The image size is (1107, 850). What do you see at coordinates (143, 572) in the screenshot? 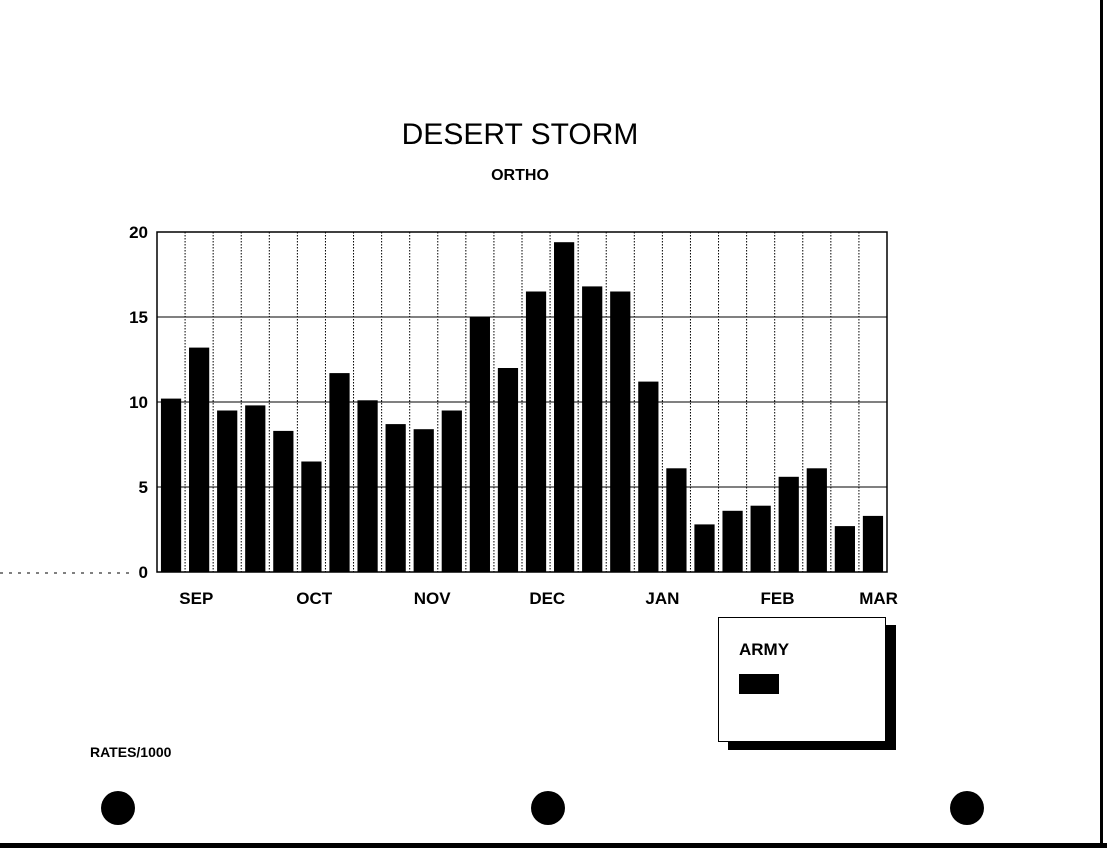
I see `y-tick-label: 0` at bounding box center [143, 572].